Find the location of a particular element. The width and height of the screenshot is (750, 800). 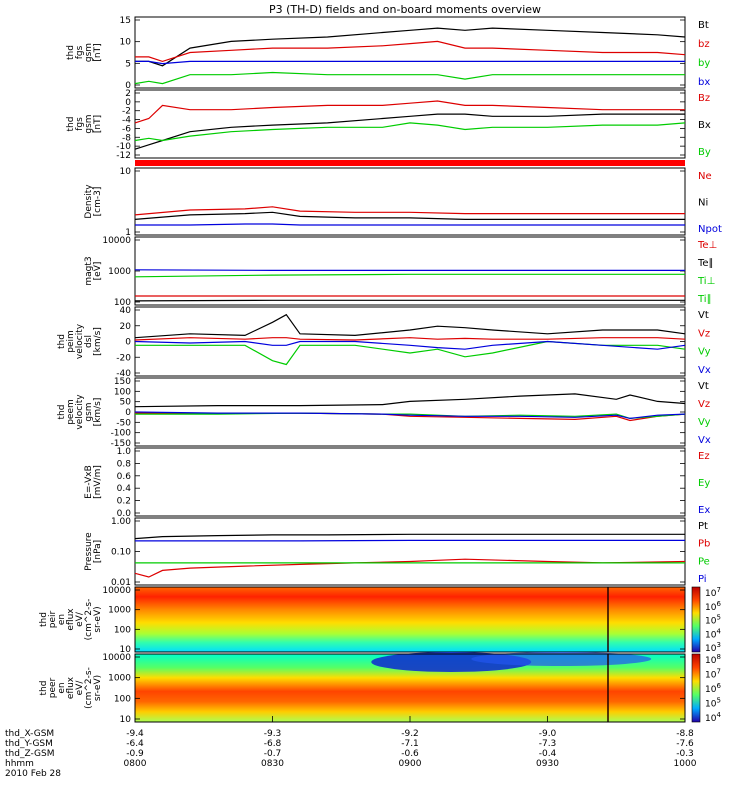

axis-row-value: 0800 is located at coordinates (135, 764).